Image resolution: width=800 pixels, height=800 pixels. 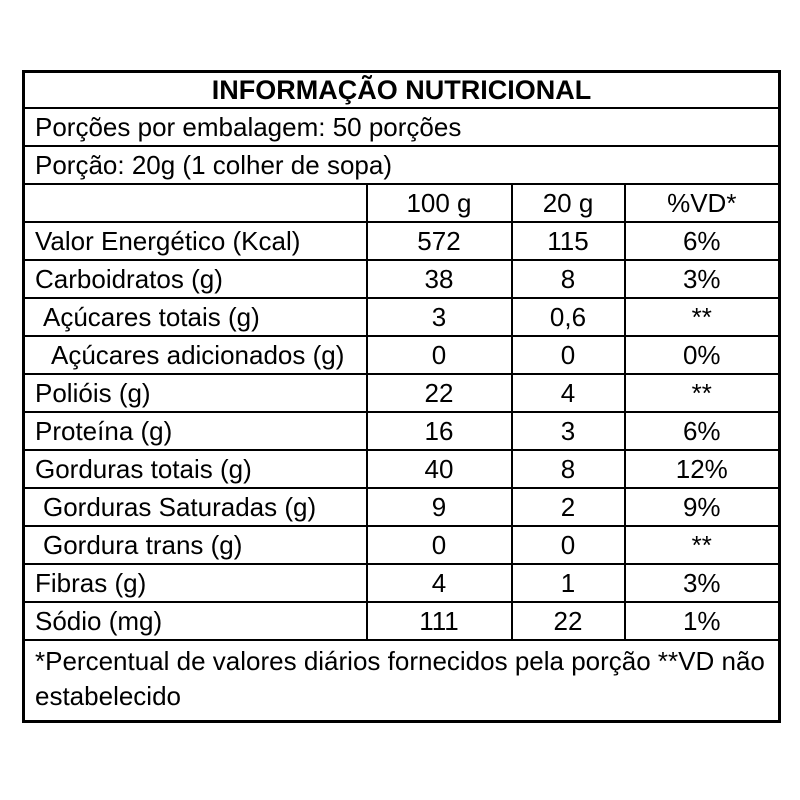 I want to click on portion-row: Porção: 20g (1 colher de sopa), so click(x=401, y=165).